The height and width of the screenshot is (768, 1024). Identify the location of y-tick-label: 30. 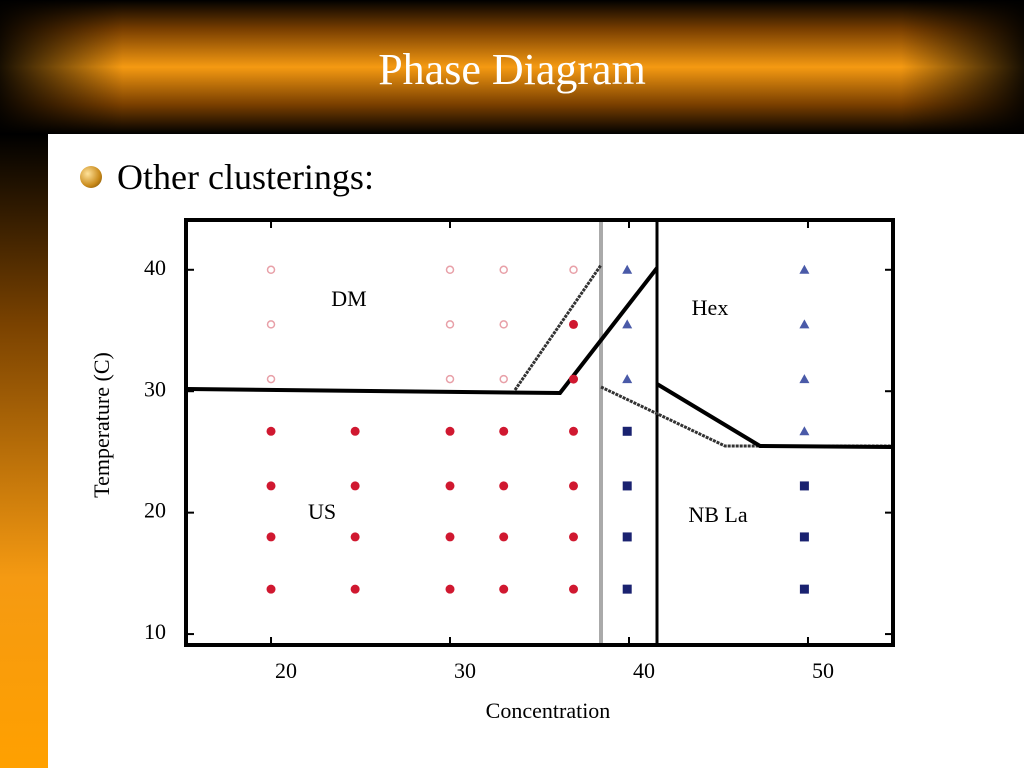
(155, 388).